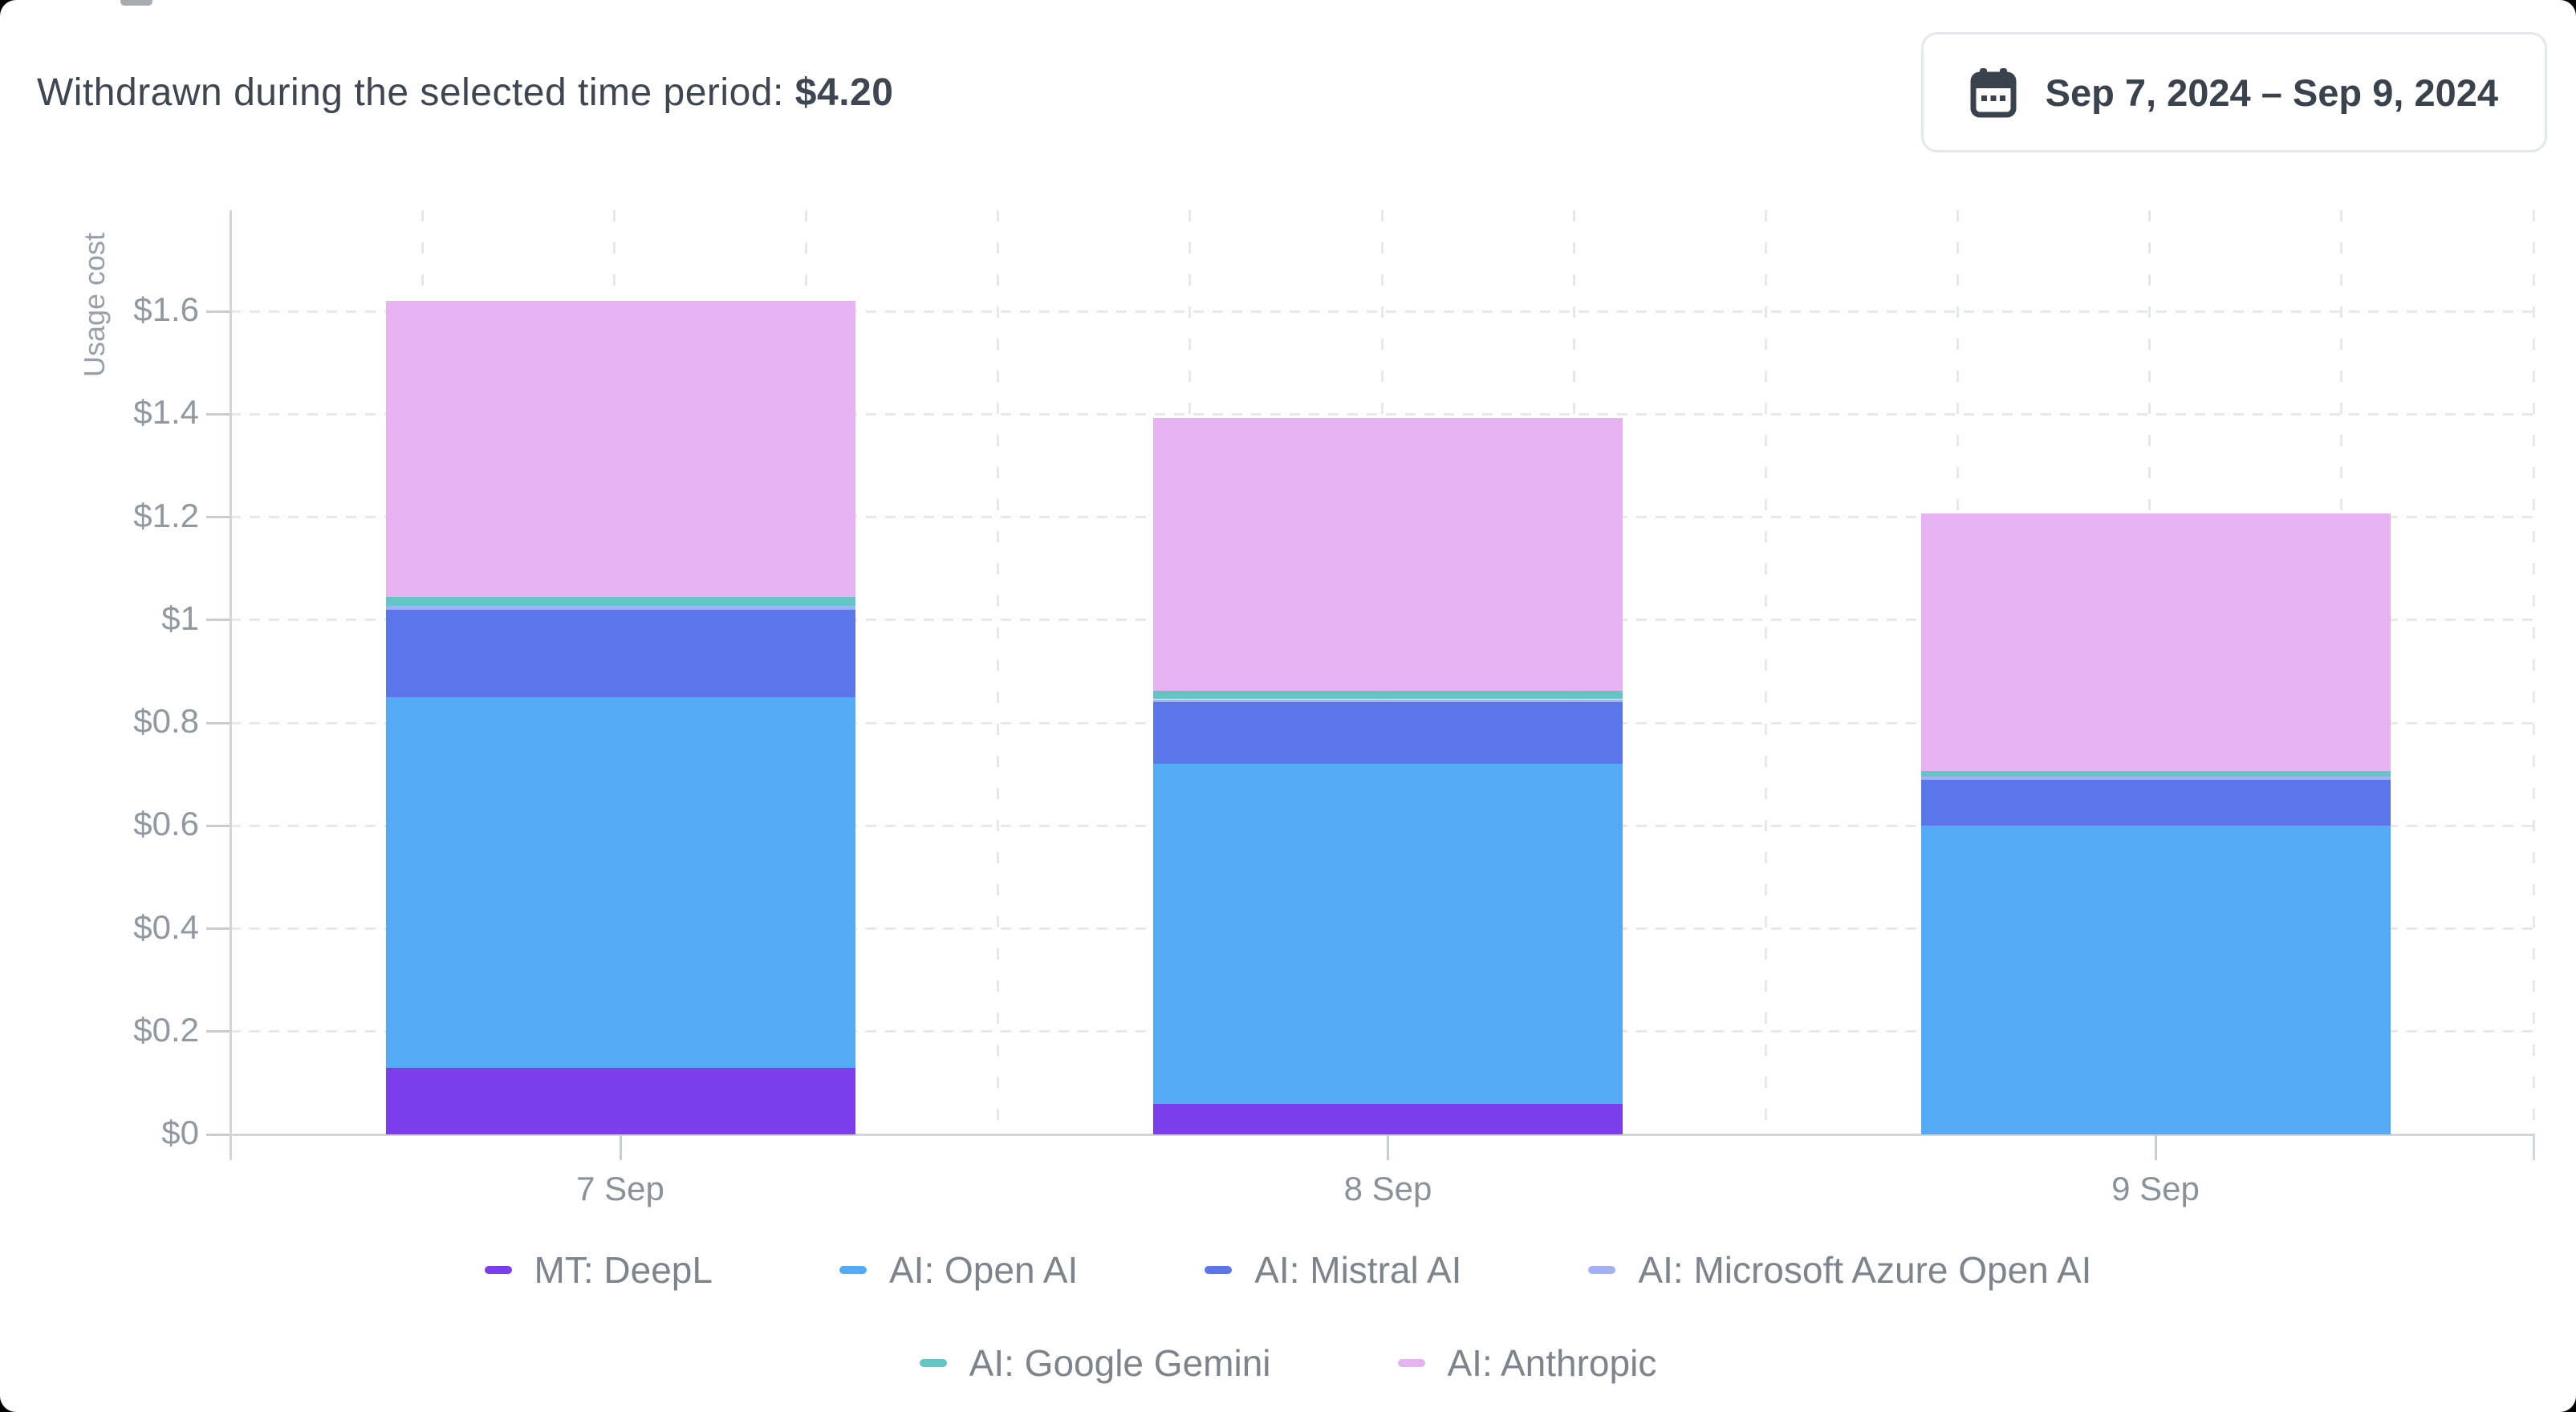  Describe the element at coordinates (1388, 695) in the screenshot. I see `bar-segment-ai-google-gemini-8-sep` at that location.